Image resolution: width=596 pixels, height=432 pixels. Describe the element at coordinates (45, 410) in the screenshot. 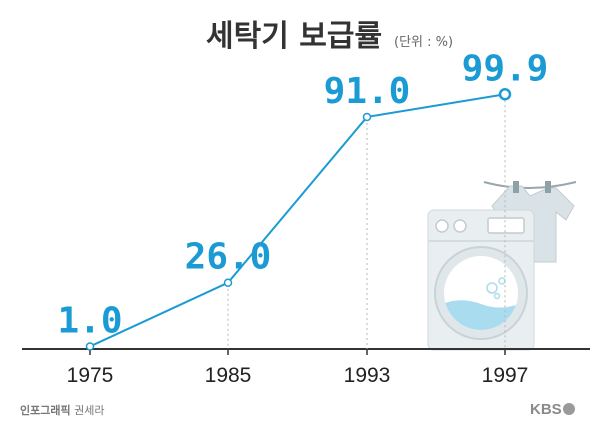

I see `credit-bold: 인포그래픽` at that location.